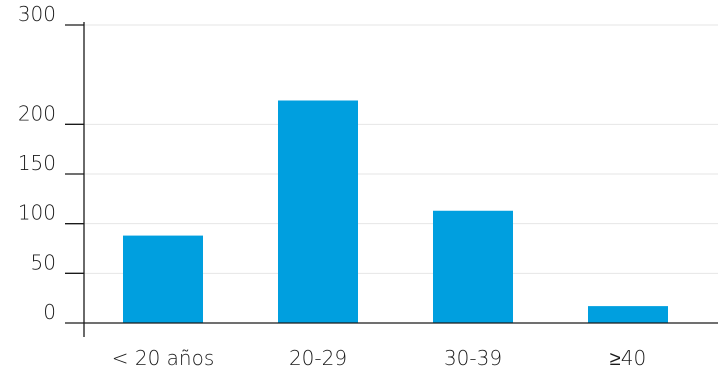  What do you see at coordinates (37, 113) in the screenshot?
I see `y-tick-label: 200` at bounding box center [37, 113].